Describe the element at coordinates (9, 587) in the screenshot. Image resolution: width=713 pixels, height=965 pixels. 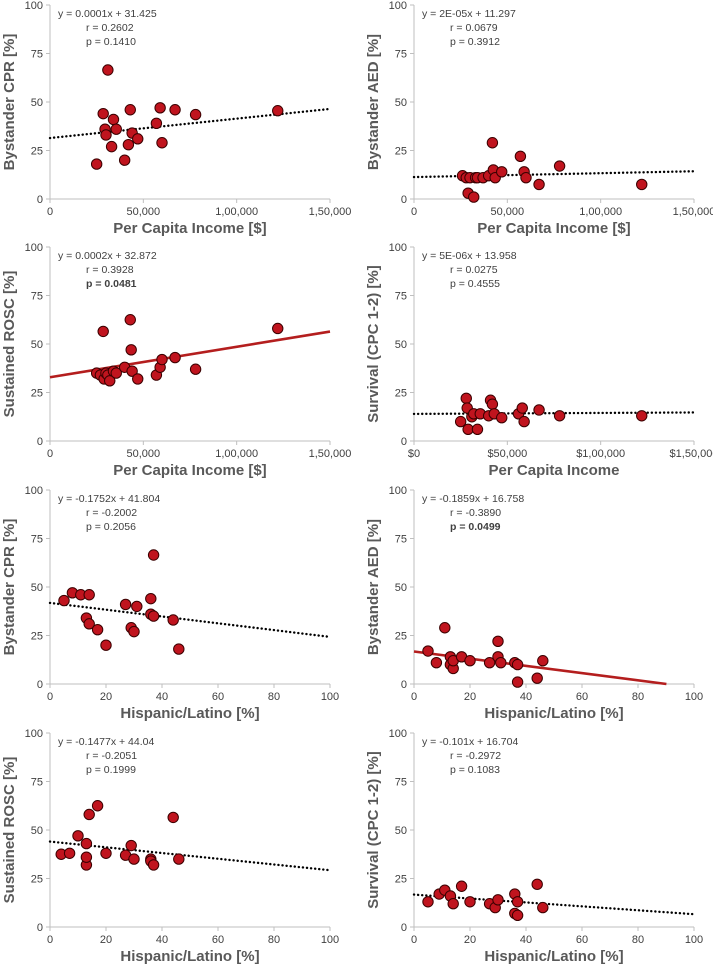
I see `y-axis-title: Bystander CPR [%]` at that location.